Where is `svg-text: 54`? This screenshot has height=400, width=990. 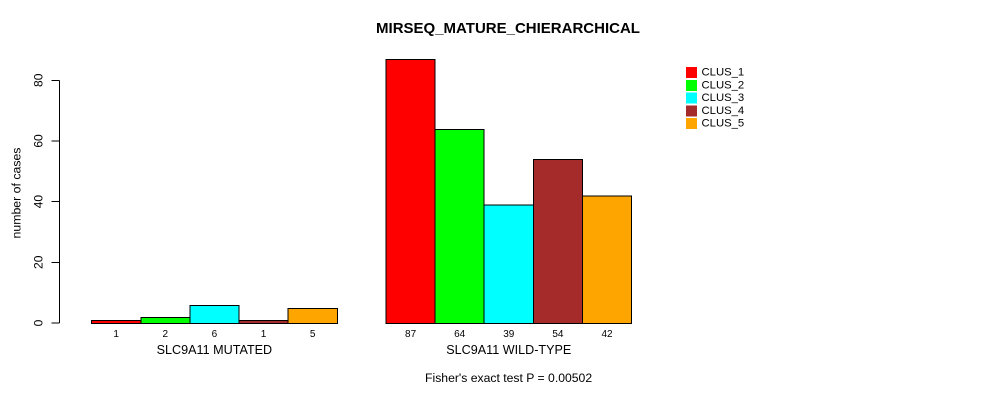 svg-text: 54 is located at coordinates (558, 334).